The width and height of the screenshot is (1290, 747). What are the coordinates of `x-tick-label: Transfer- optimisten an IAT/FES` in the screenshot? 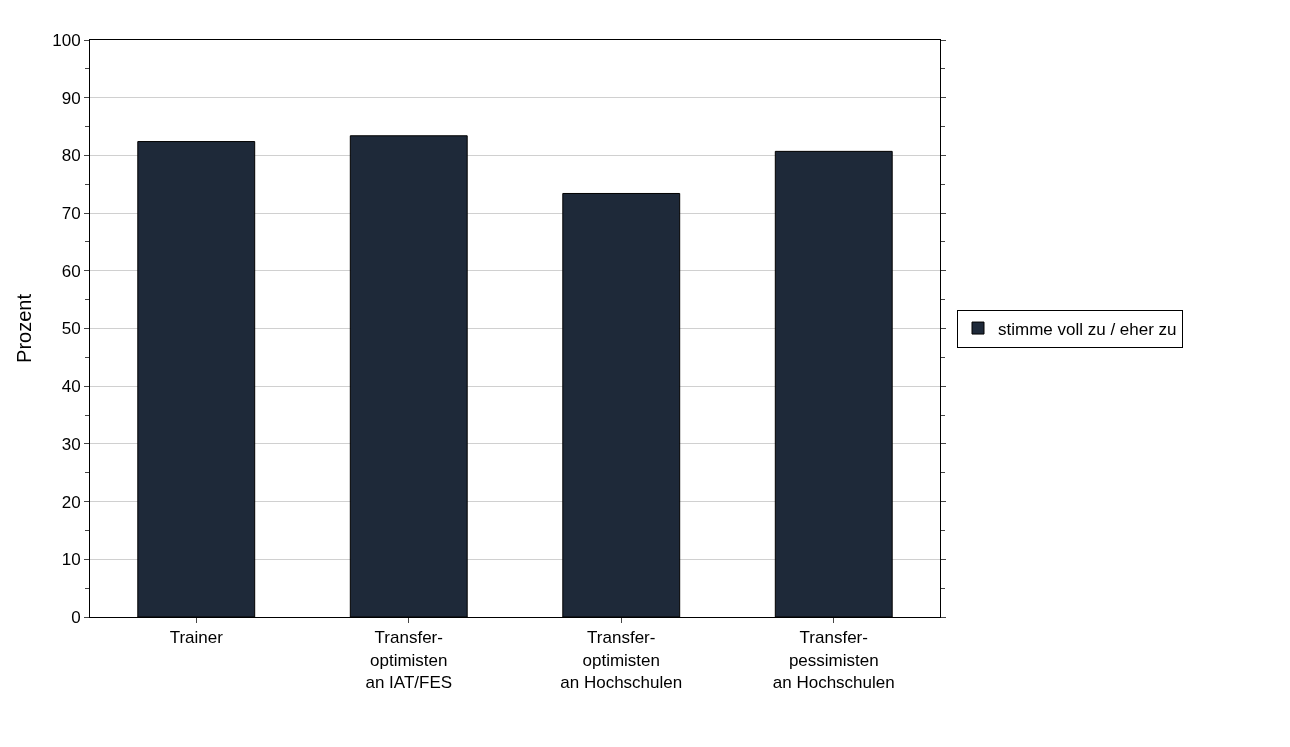 It's located at (409, 660).